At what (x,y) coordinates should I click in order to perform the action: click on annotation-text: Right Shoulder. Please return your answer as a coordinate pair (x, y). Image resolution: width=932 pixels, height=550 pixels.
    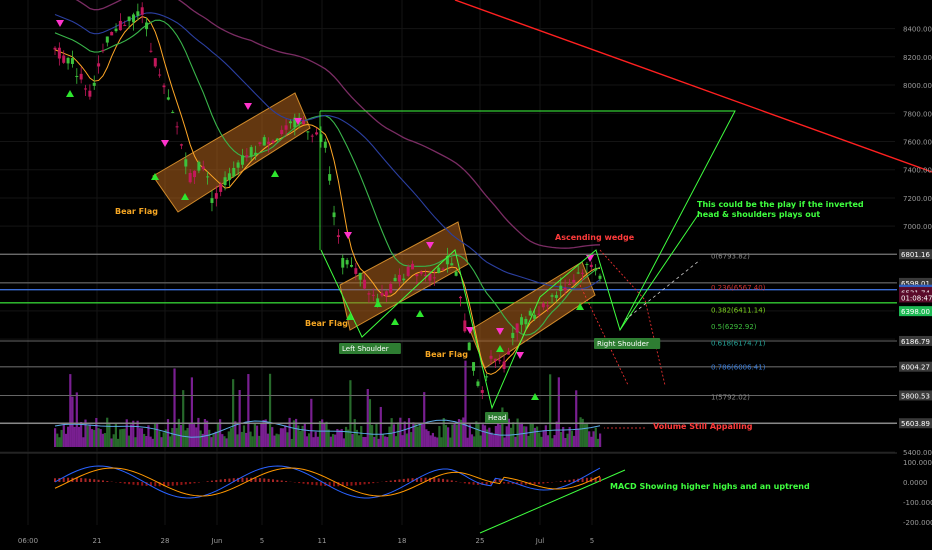
    Looking at the image, I should click on (623, 344).